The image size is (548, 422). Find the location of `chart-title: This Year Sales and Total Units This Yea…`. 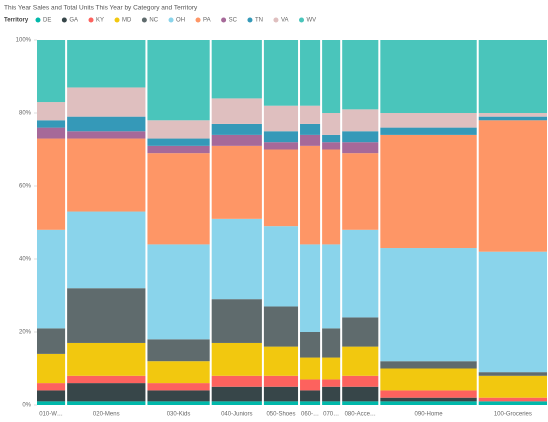

chart-title: This Year Sales and Total Units This Yea… is located at coordinates (101, 8).